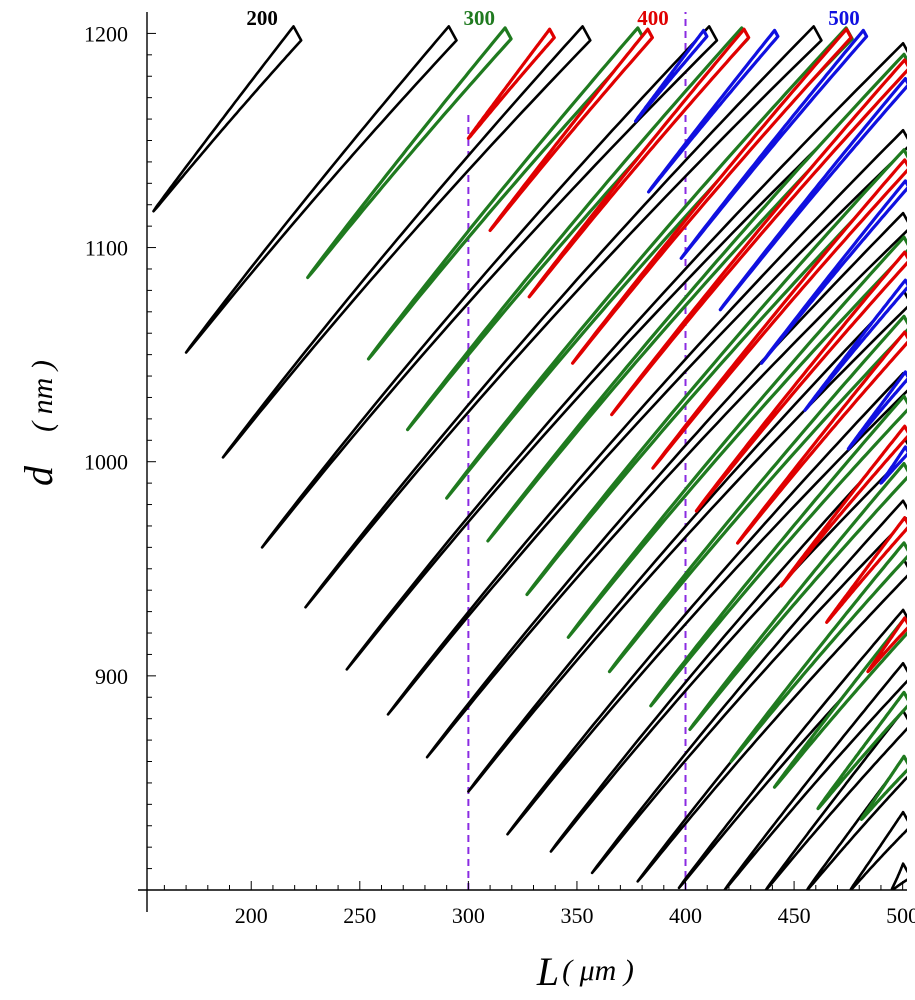 This screenshot has height=1000, width=915. Describe the element at coordinates (653, 18) in the screenshot. I see `series-label-400: 400` at that location.